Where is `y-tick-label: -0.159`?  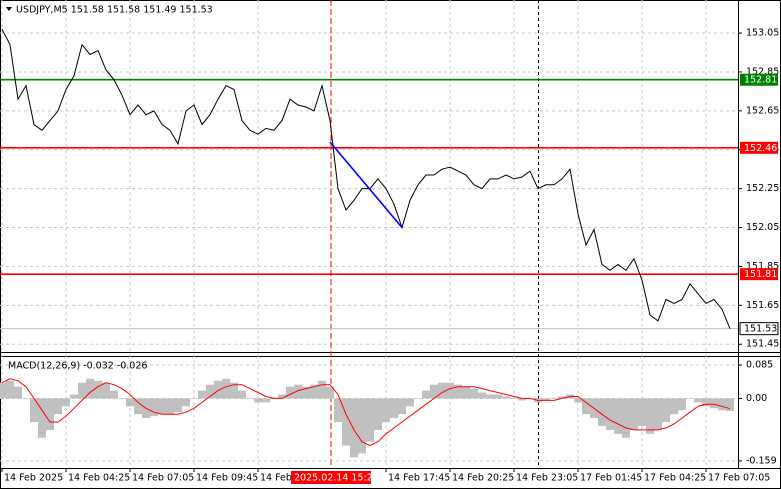
y-tick-label: -0.159 is located at coordinates (761, 460).